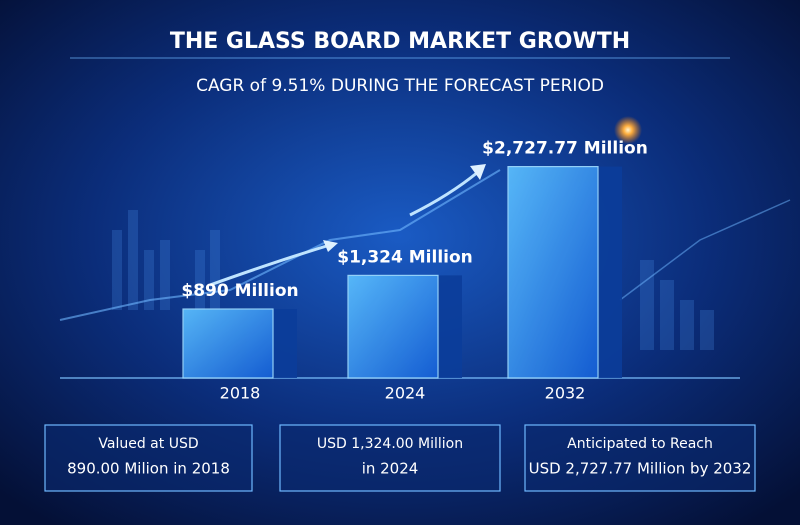 The height and width of the screenshot is (525, 800). What do you see at coordinates (400, 86) in the screenshot?
I see `chart-subtitle: CAGR of 9.51% DURING THE FORECAST PERIOD` at bounding box center [400, 86].